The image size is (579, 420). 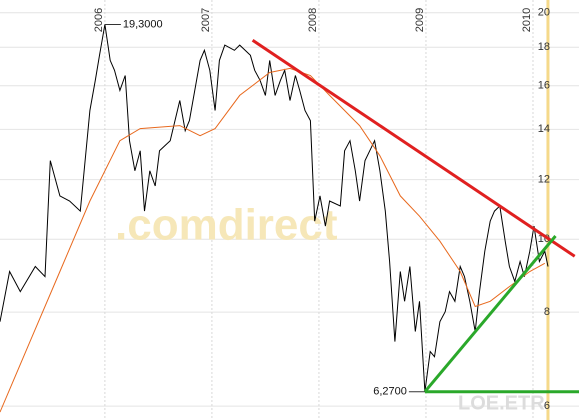 What do you see at coordinates (206, 20) in the screenshot?
I see `x-tick-label: 2007` at bounding box center [206, 20].